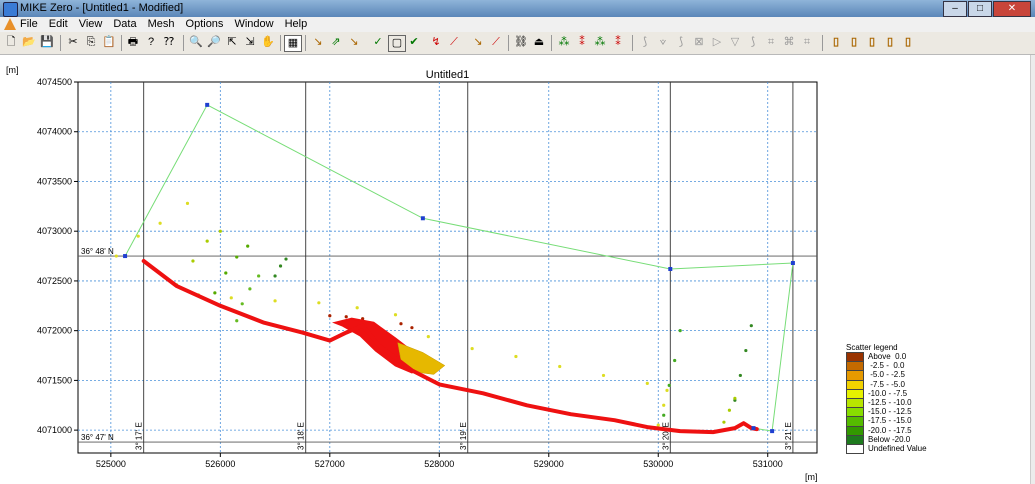 The height and width of the screenshot is (484, 1035). Describe the element at coordinates (254, 24) in the screenshot. I see `menu-window: Window` at that location.